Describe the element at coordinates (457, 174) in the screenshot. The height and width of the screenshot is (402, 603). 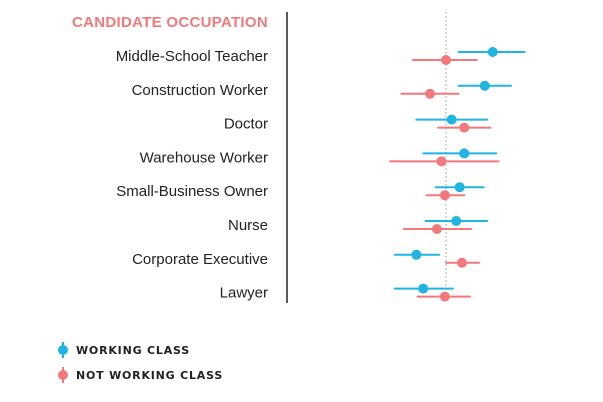
I see `estimate-marks` at that location.